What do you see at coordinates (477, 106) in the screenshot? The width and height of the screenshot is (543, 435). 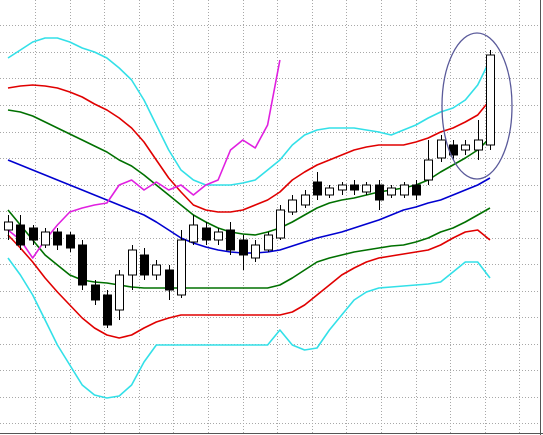 I see `highlight-ellipse` at bounding box center [477, 106].